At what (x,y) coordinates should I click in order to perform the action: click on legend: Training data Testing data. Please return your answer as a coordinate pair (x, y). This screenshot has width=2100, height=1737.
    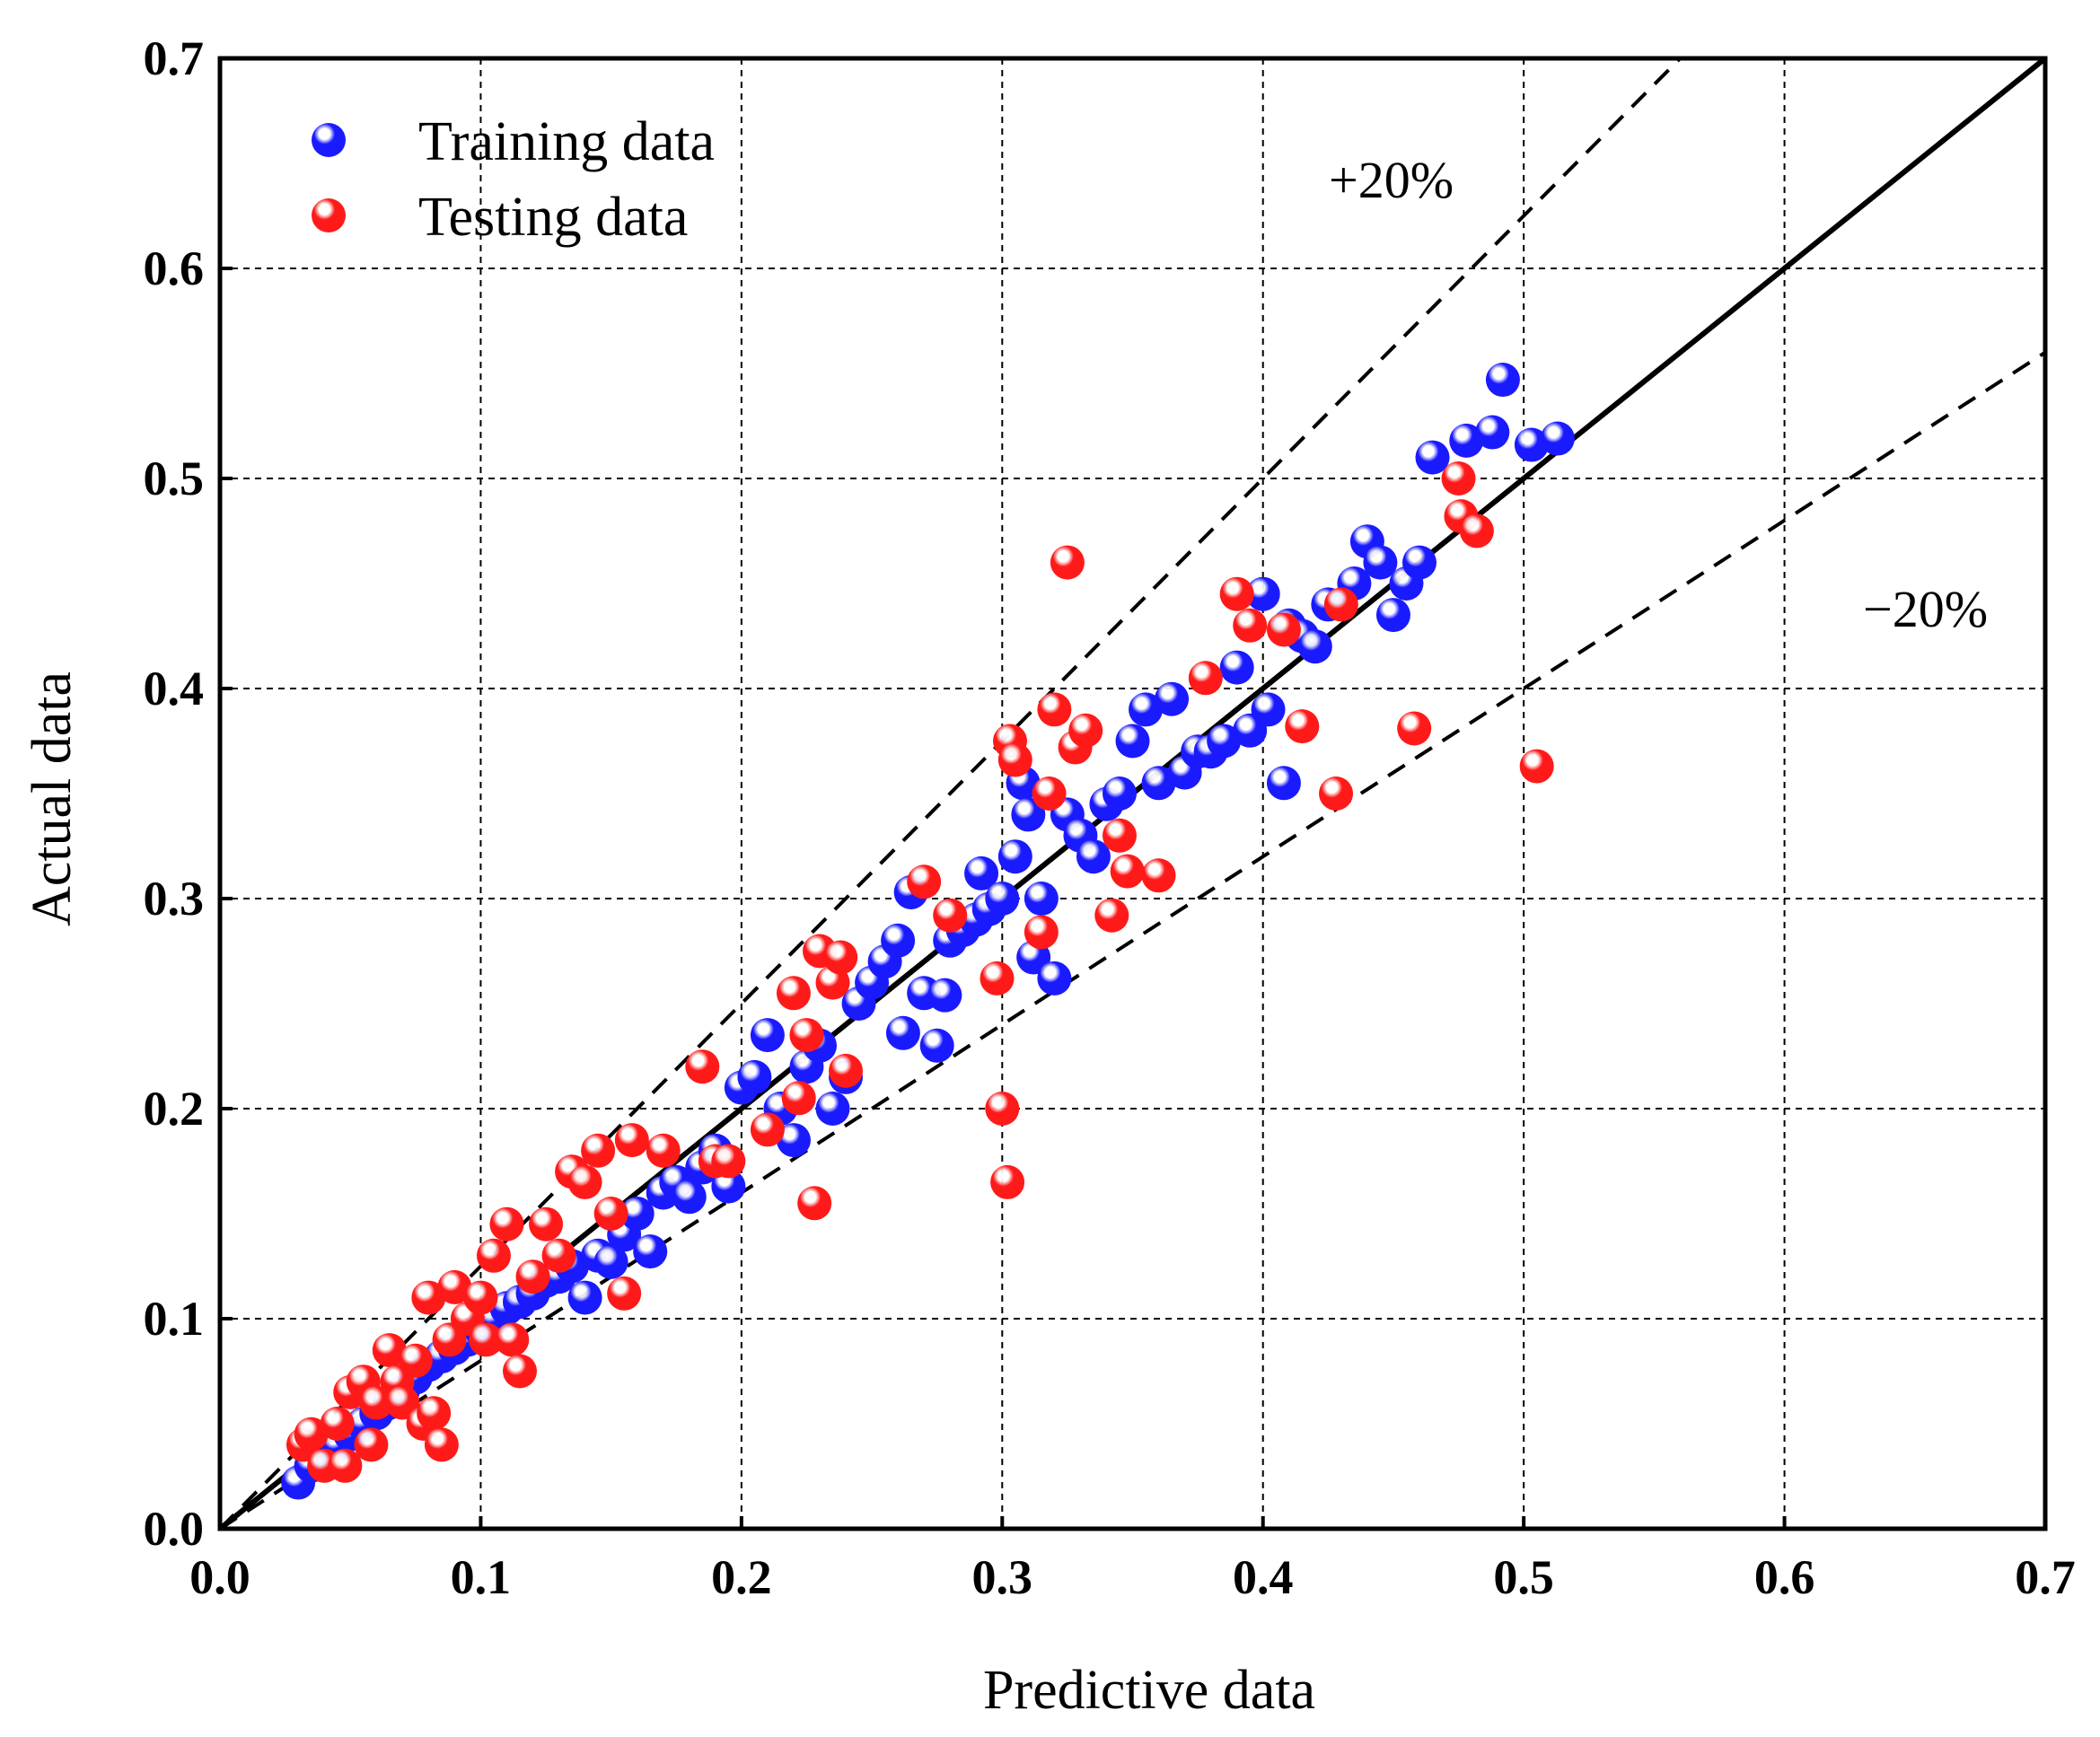
    Looking at the image, I should click on (514, 179).